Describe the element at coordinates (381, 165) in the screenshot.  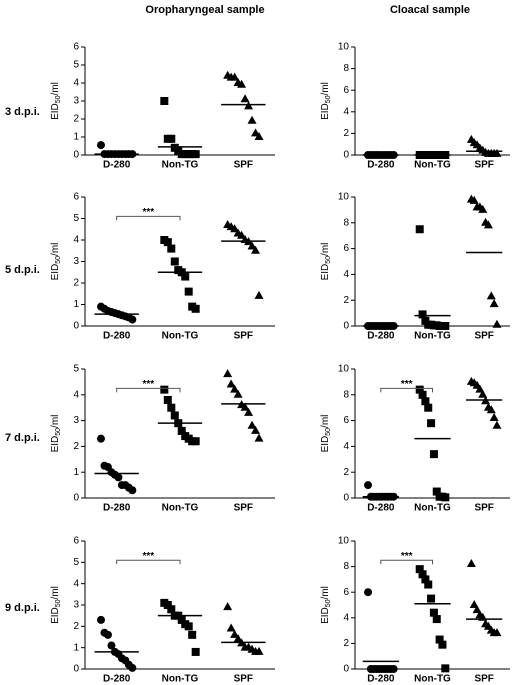
I see `x-tick-label: D-280` at that location.